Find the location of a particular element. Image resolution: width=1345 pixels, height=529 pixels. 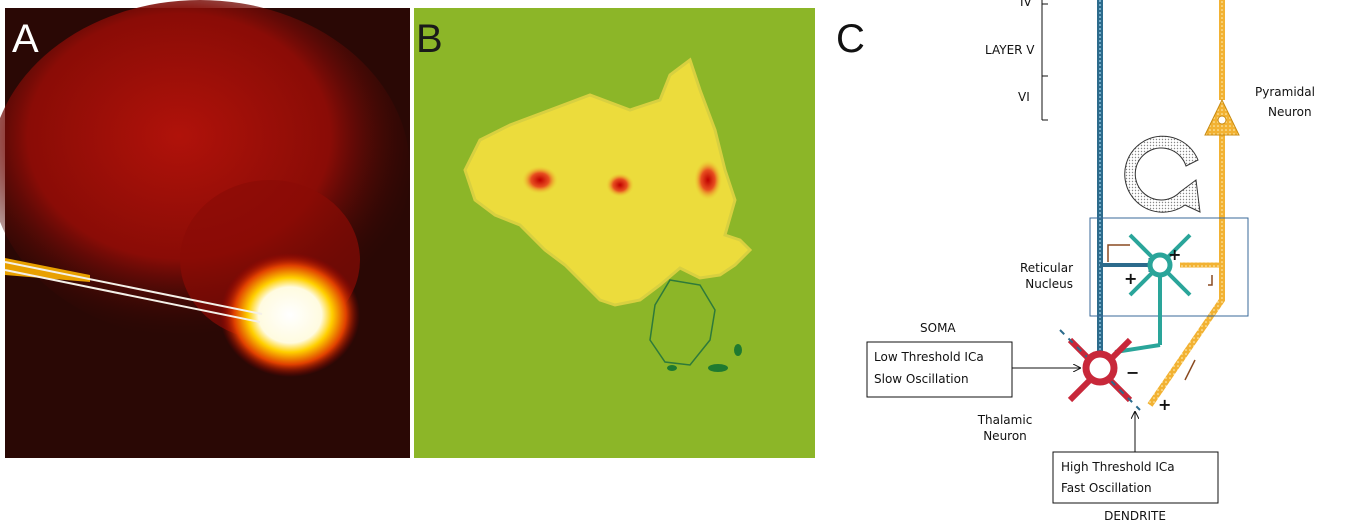

thalamic-label: Neuron is located at coordinates (1005, 436).